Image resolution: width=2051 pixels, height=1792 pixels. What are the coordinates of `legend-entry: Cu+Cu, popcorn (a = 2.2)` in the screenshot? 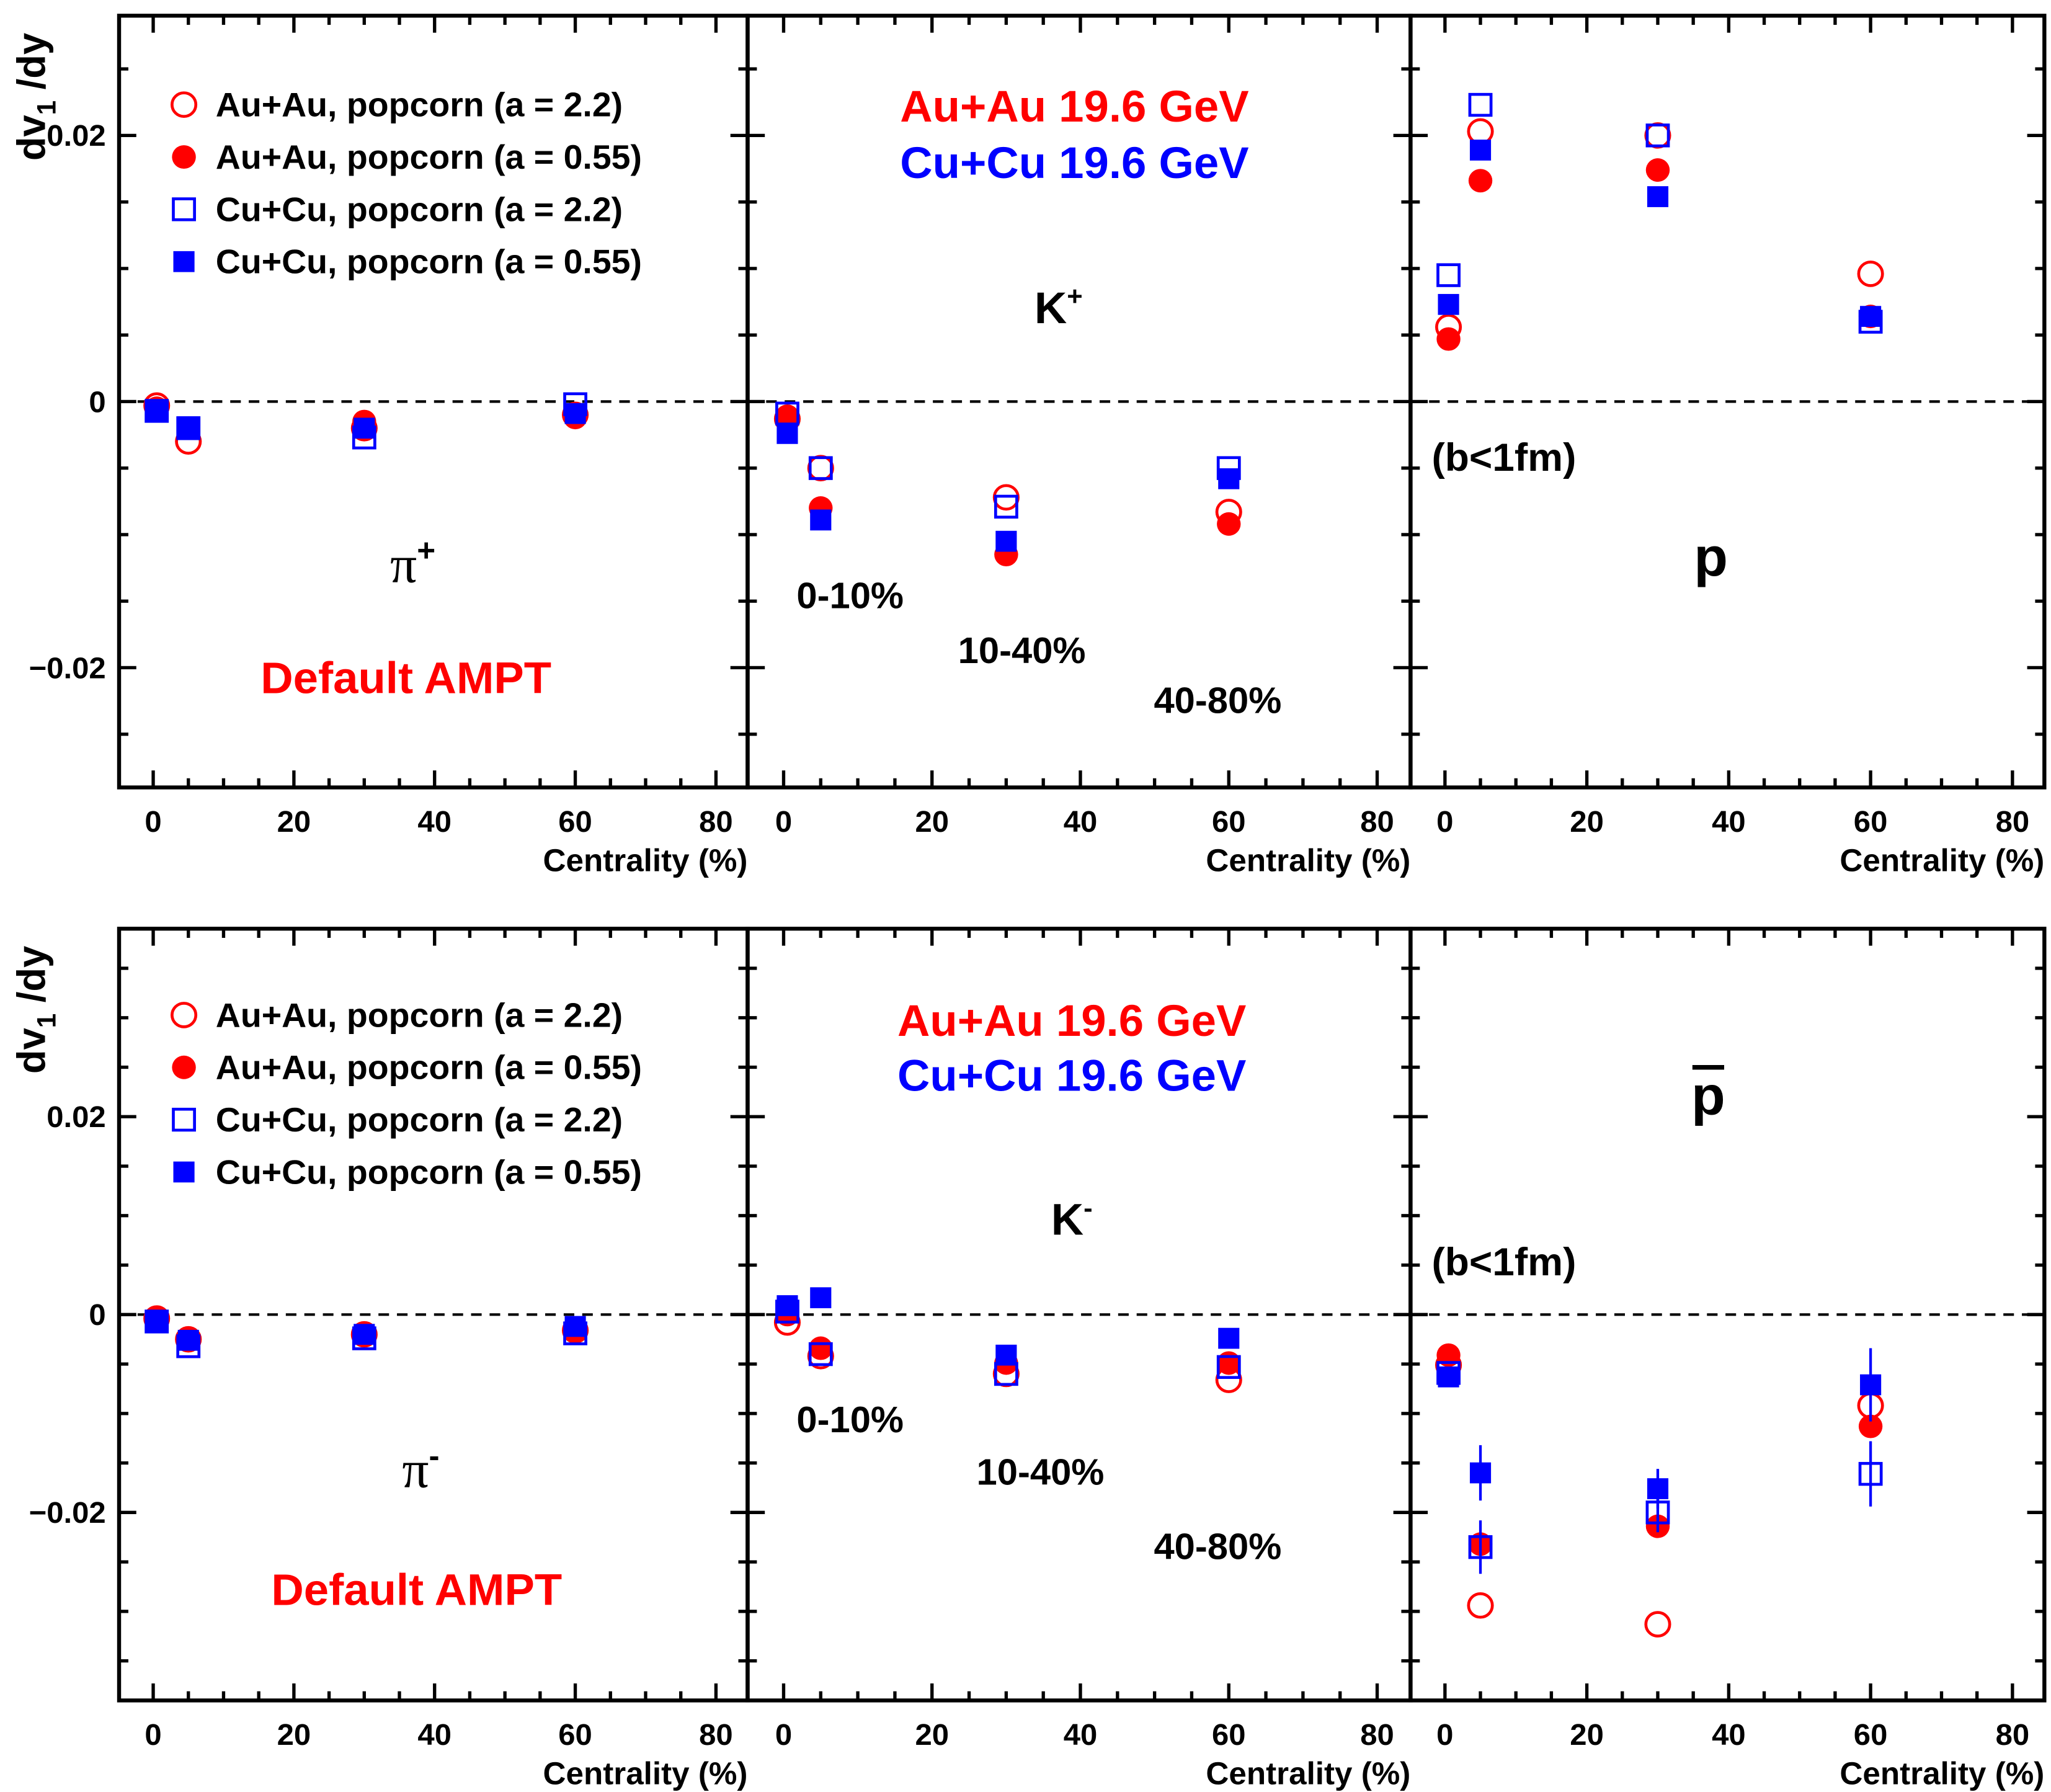 It's located at (419, 209).